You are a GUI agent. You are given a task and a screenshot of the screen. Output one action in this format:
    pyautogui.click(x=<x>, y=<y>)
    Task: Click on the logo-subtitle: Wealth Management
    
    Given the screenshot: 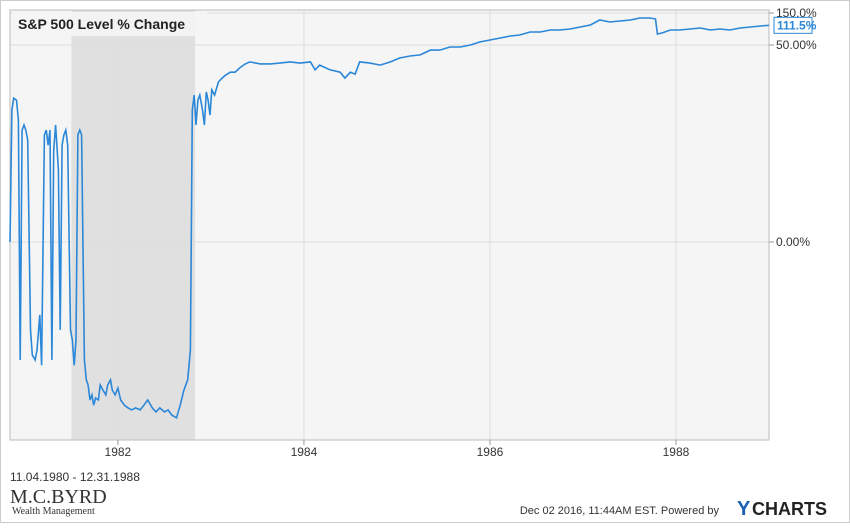 What is the action you would take?
    pyautogui.click(x=53, y=511)
    